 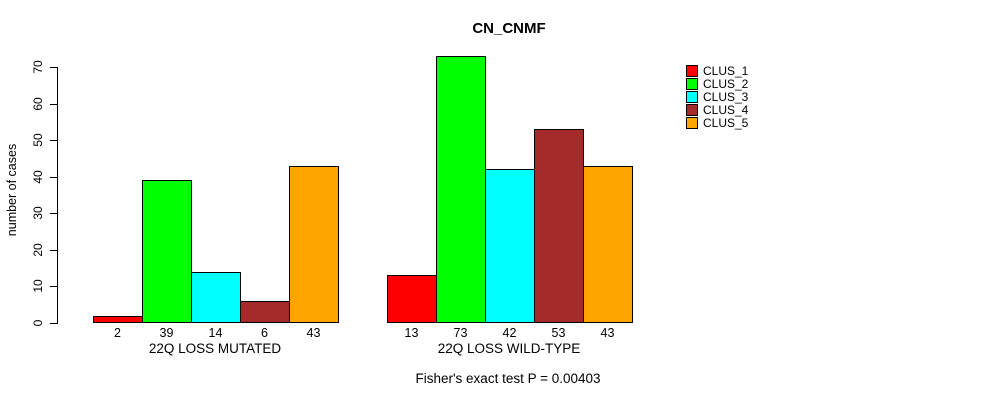 I want to click on legend: CLUS_1 CLUS_2 CLUS_3 CLUS_4 CLUS_5, so click(x=746, y=99).